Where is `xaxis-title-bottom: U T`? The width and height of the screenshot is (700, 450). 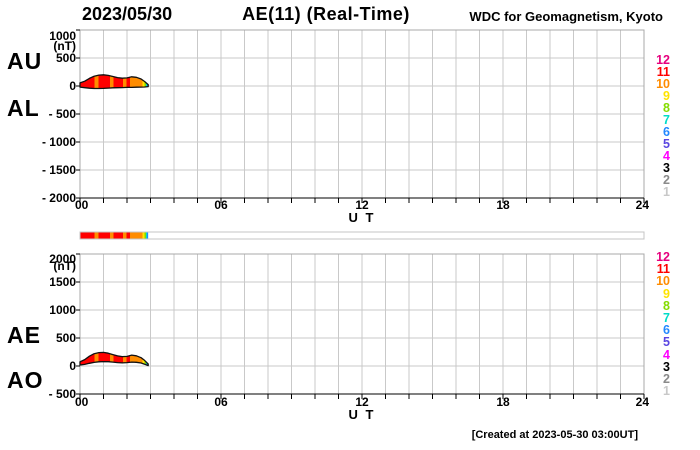
xaxis-title-bottom: U T is located at coordinates (362, 414).